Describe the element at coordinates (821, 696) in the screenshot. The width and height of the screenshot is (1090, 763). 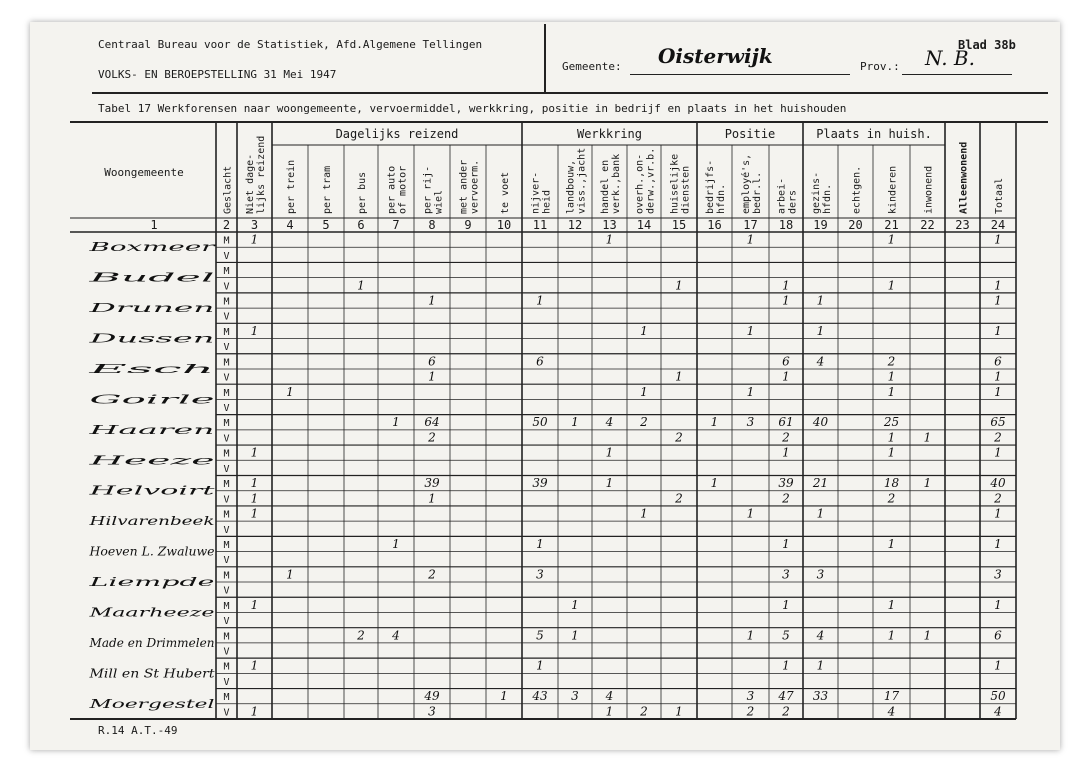
I see `table-cell-value: 33` at that location.